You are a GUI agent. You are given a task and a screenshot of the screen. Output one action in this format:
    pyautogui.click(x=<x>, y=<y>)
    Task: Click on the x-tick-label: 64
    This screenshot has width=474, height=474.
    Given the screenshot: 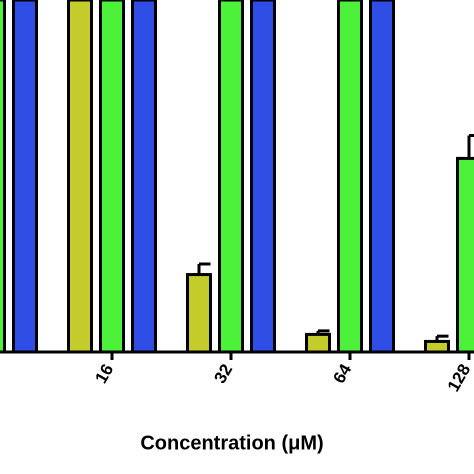 What is the action you would take?
    pyautogui.click(x=342, y=373)
    